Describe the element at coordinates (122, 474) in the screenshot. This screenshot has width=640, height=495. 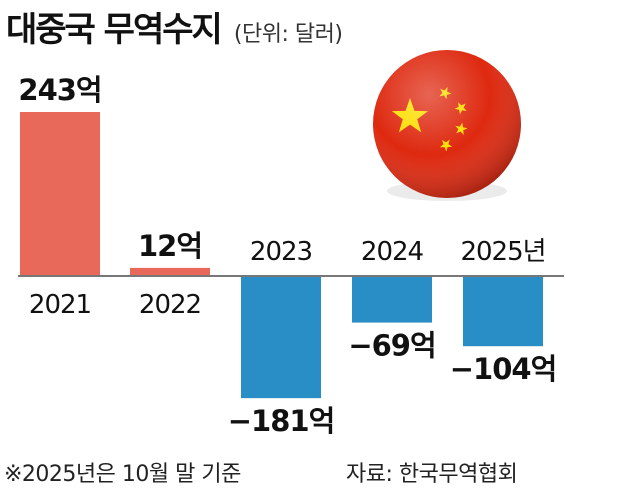
I see `footnote: ※2025년은 10월 말 기준` at that location.